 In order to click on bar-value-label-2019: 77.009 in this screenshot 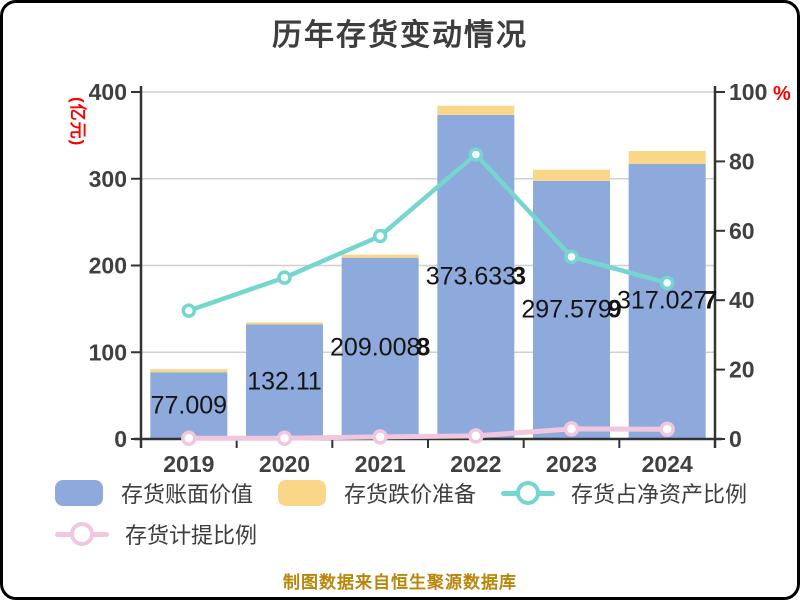, I will do `click(189, 405)`.